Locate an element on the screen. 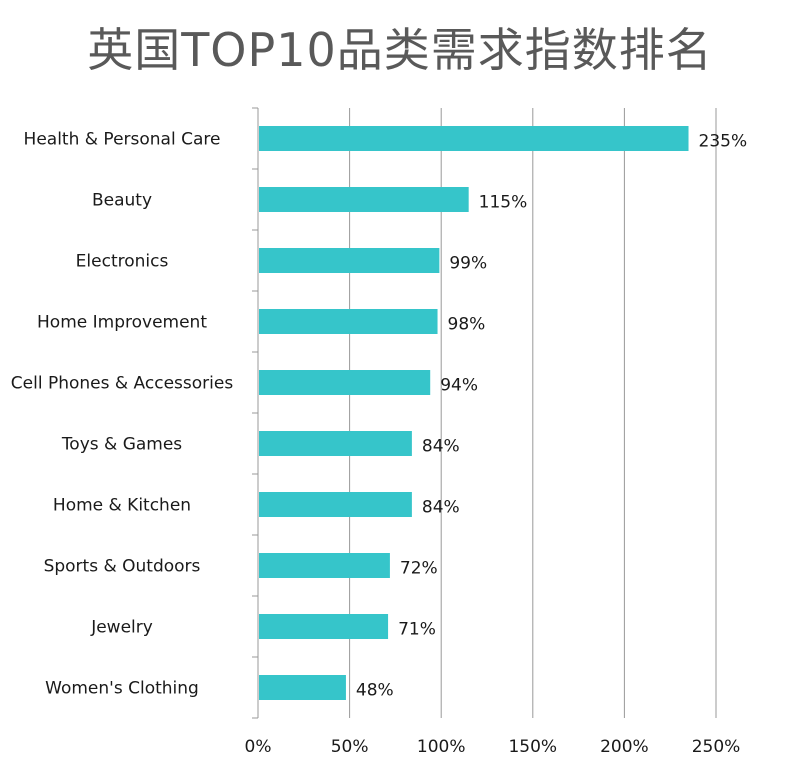 Image resolution: width=800 pixels, height=768 pixels. category-label: Women's Clothing is located at coordinates (122, 689).